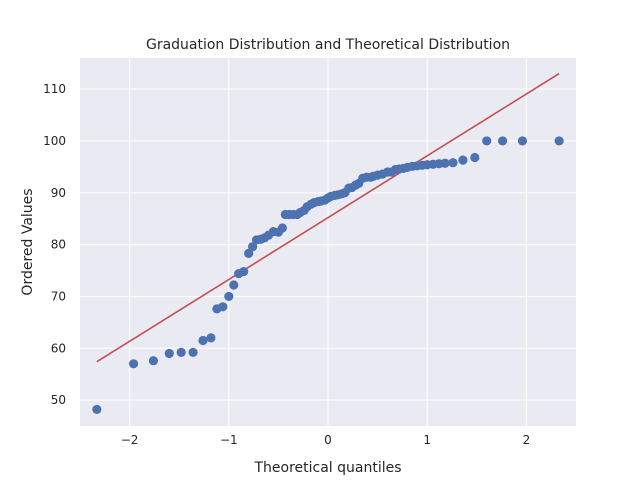  What do you see at coordinates (58, 193) in the screenshot?
I see `y-tick-label: 90` at bounding box center [58, 193].